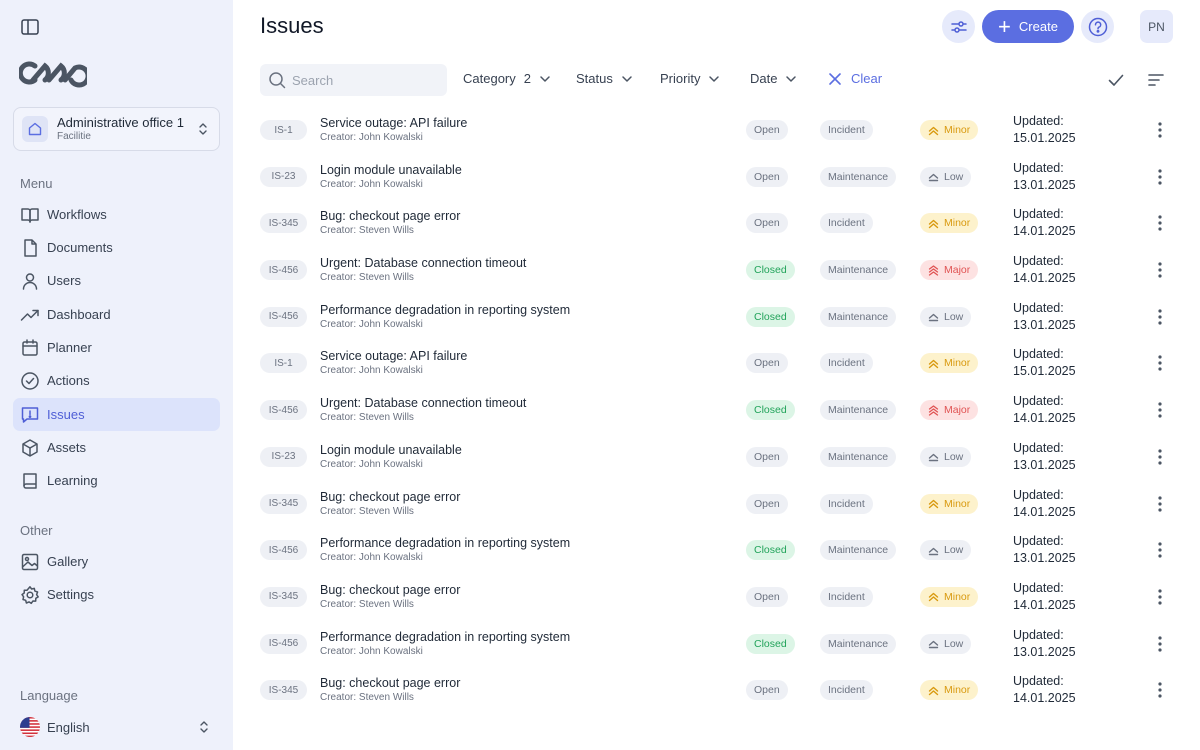 The width and height of the screenshot is (1200, 750). I want to click on chevrons-up-icon, so click(933, 503).